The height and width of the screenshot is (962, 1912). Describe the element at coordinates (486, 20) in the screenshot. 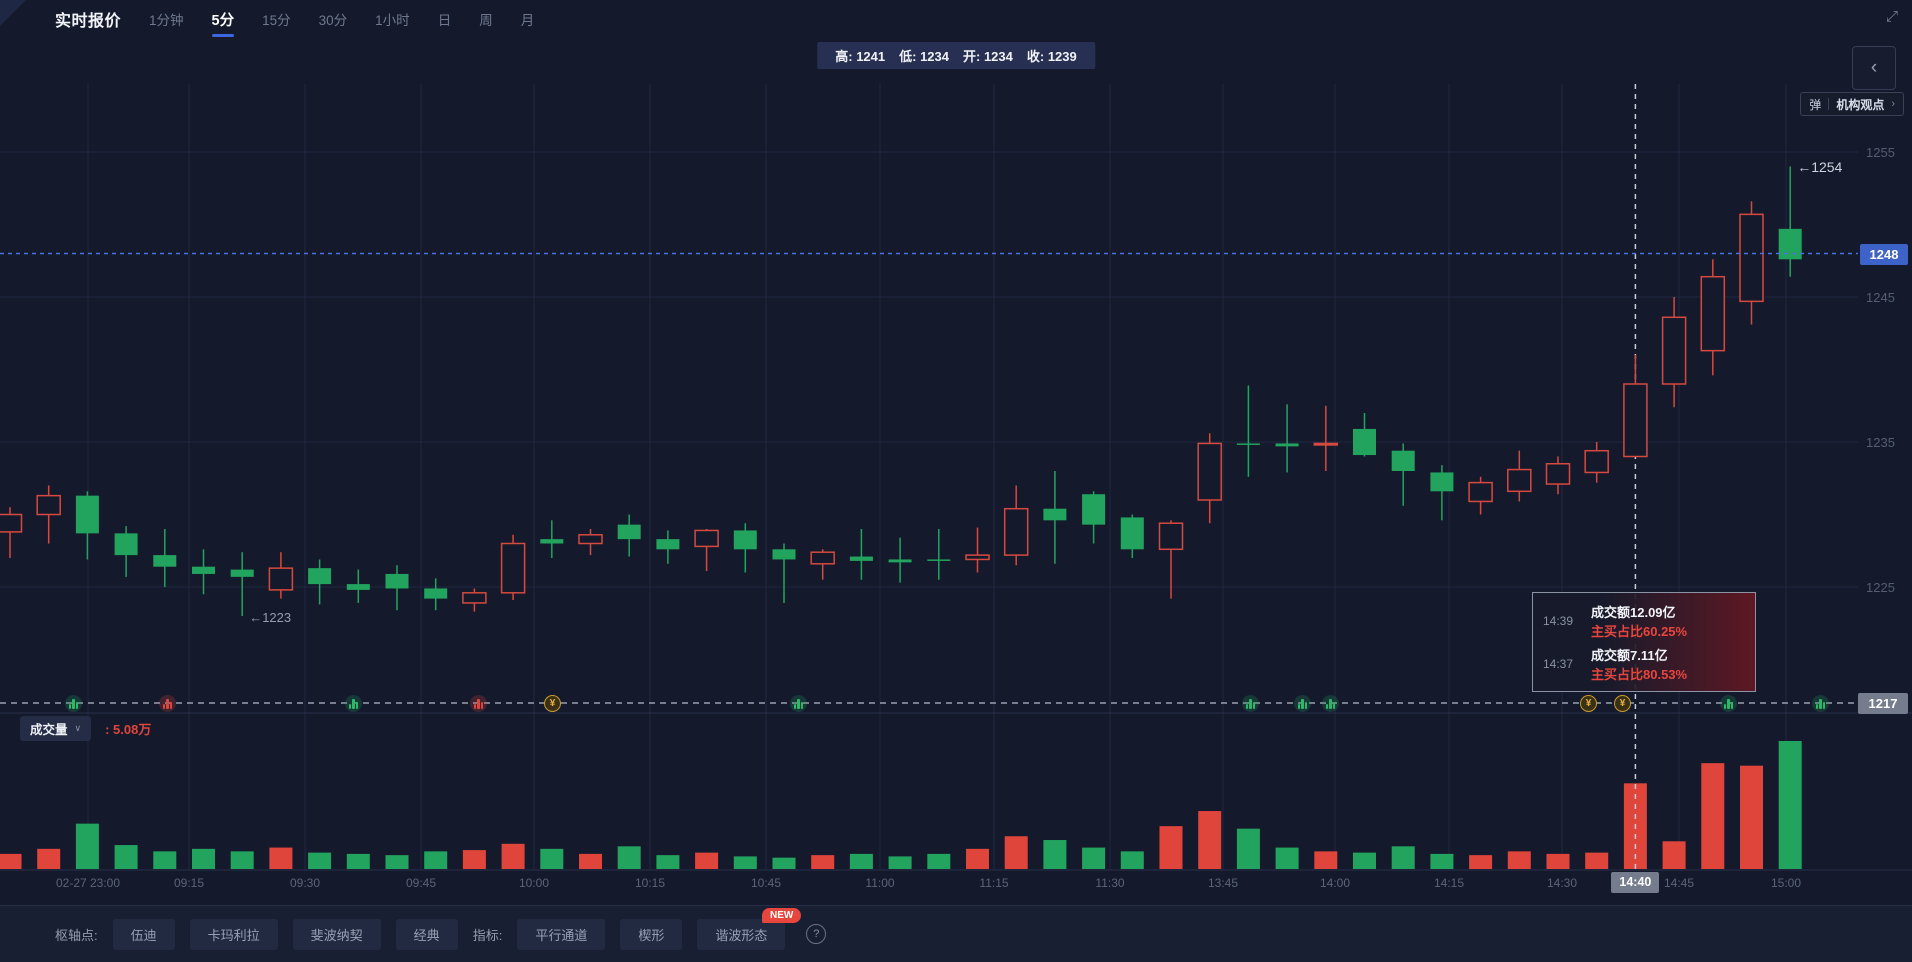

I see `tab-周: 周` at that location.